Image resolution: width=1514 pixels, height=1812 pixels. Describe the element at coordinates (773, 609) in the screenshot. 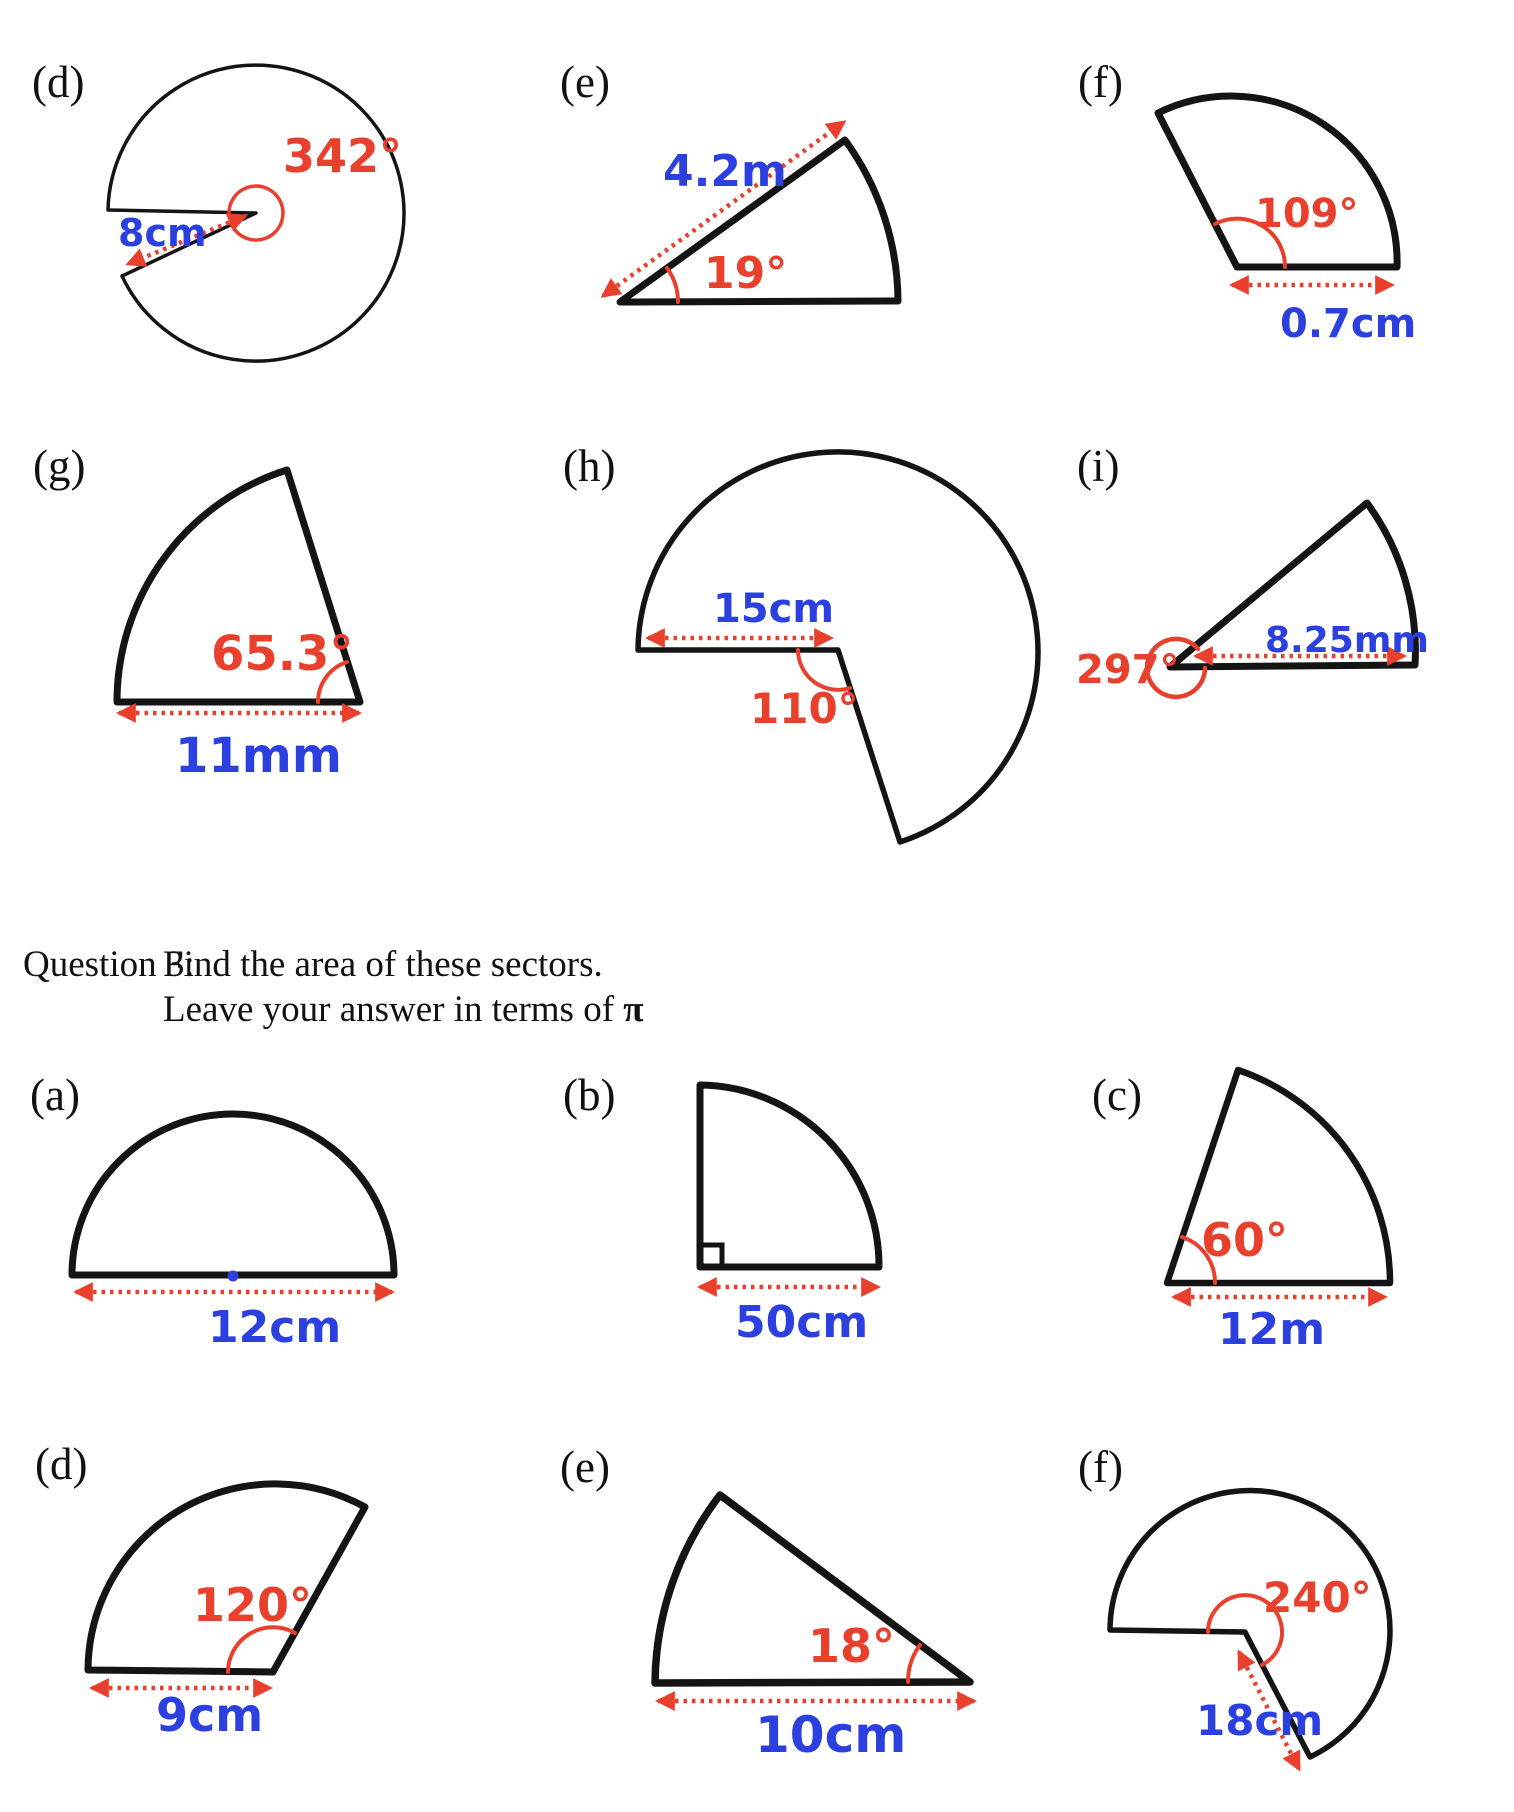

I see `measure-label: 15cm` at that location.